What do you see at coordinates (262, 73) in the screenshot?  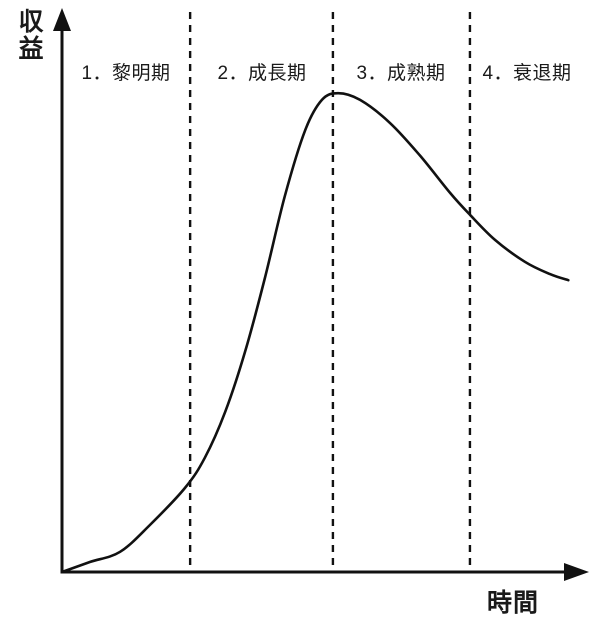 I see `phase-label-growth: 2．成長期` at bounding box center [262, 73].